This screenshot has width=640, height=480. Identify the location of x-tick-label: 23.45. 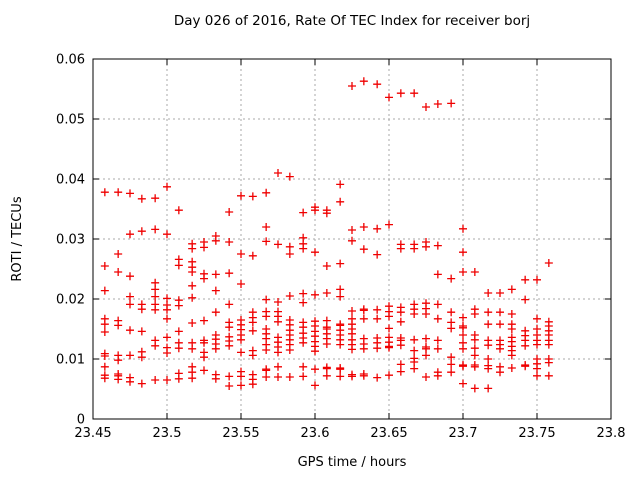
(92, 433).